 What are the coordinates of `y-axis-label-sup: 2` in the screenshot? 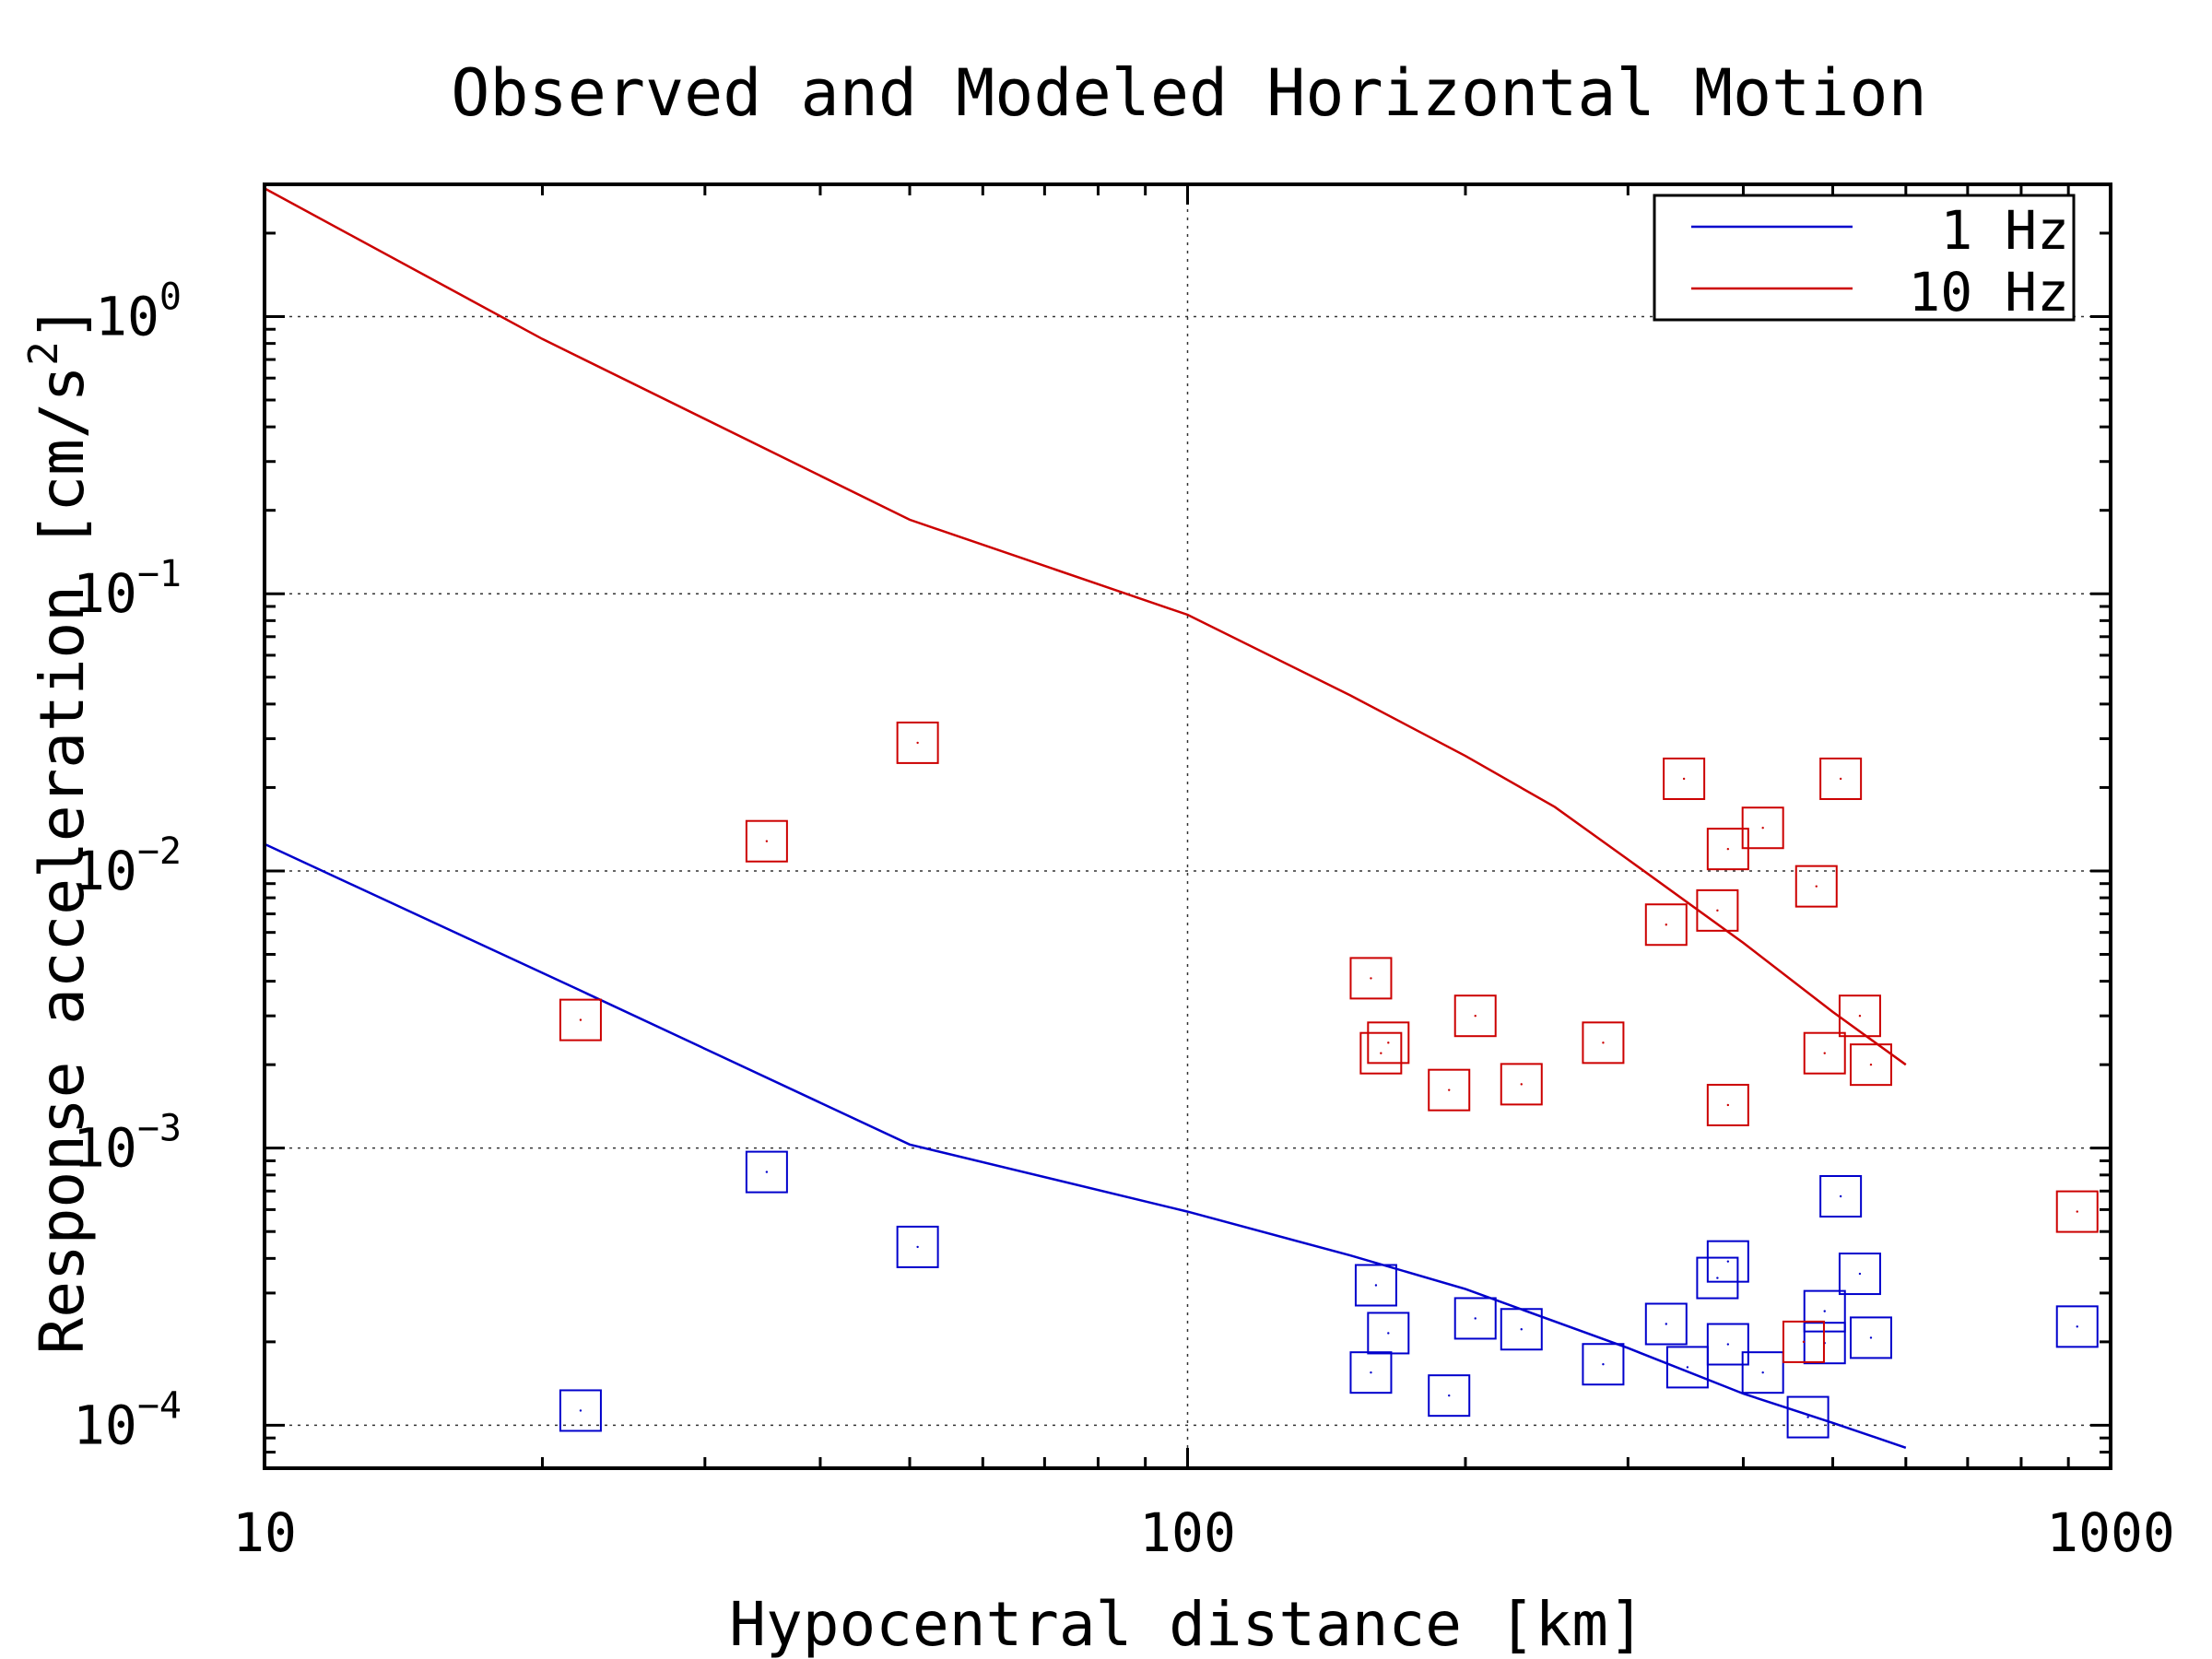 It's located at (43, 353).